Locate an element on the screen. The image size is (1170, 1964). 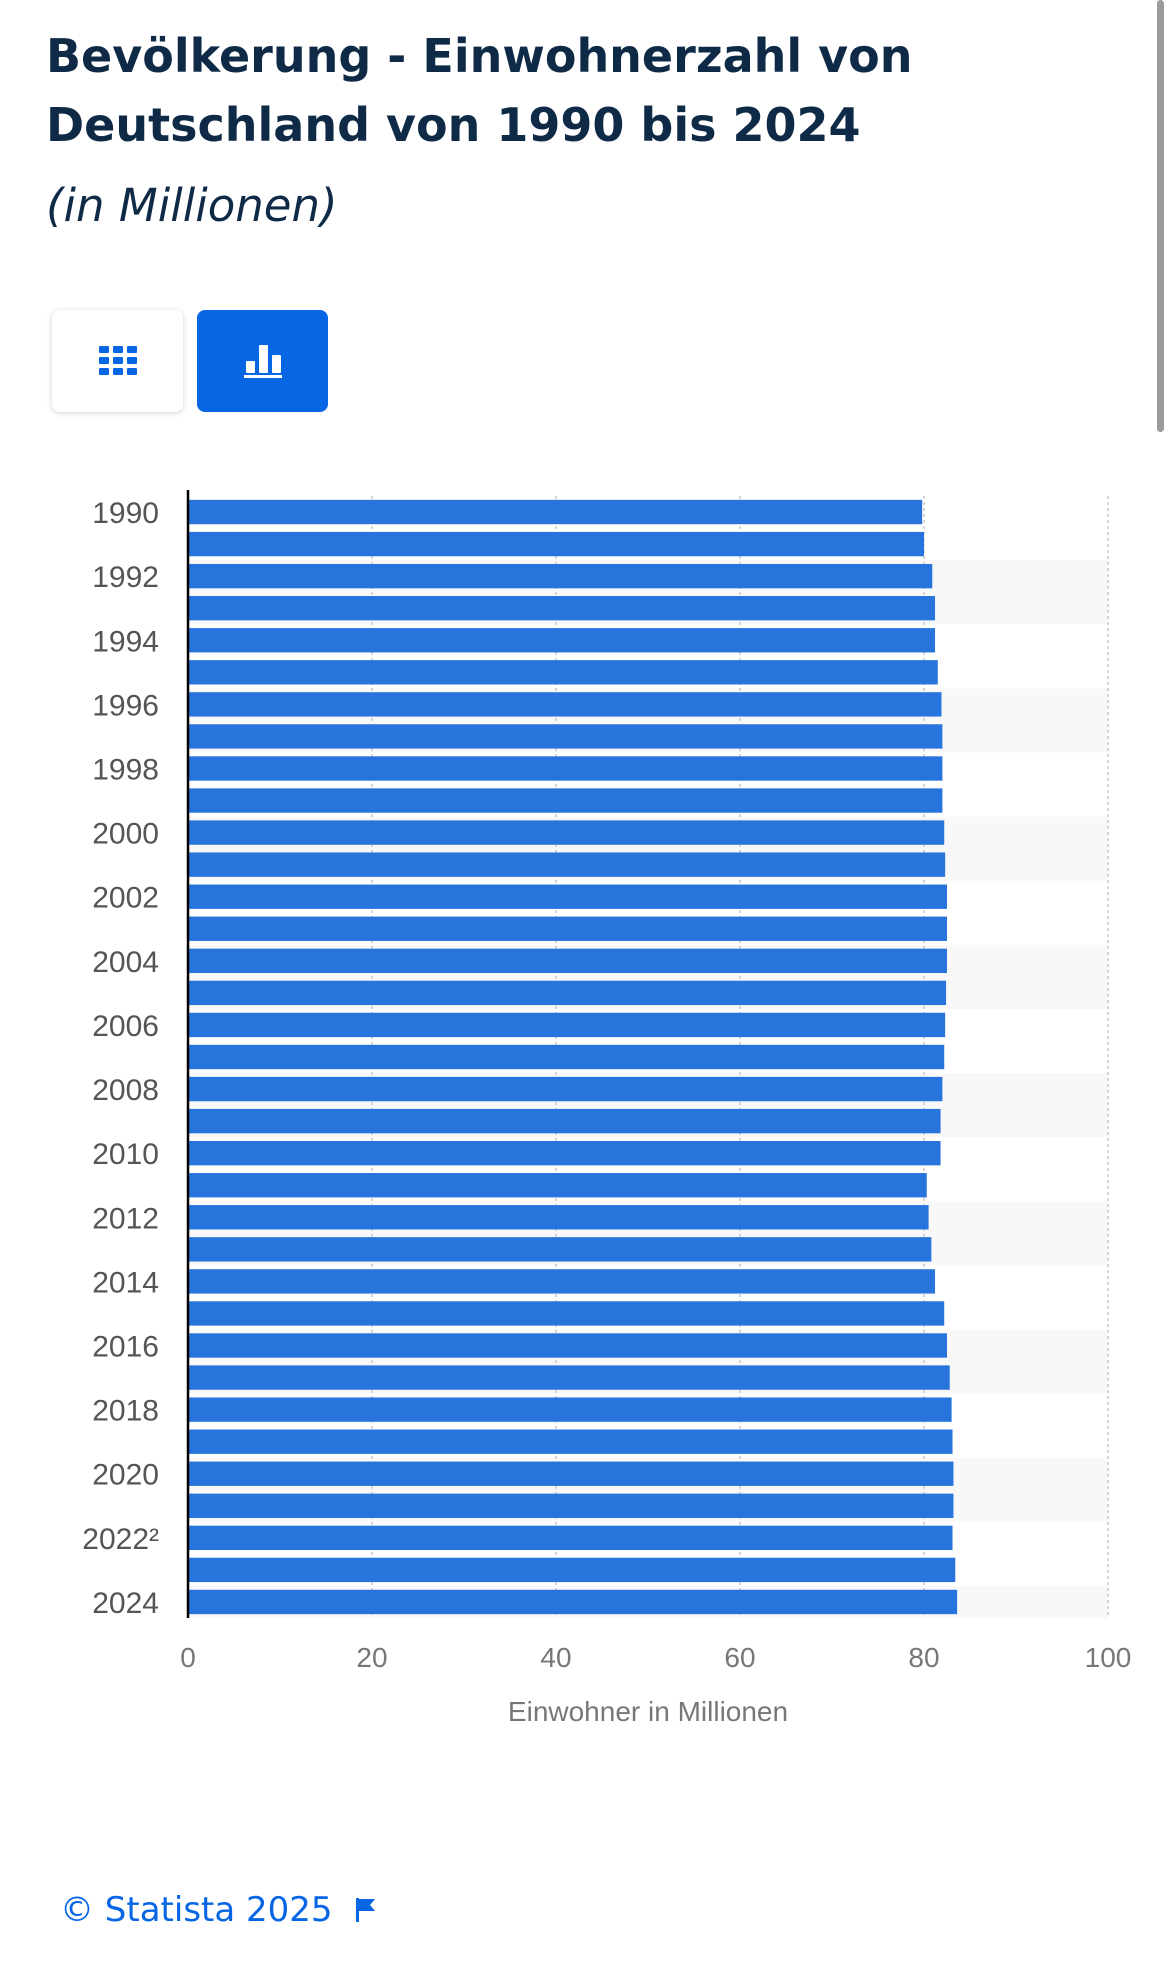
table-view-button is located at coordinates (117, 361).